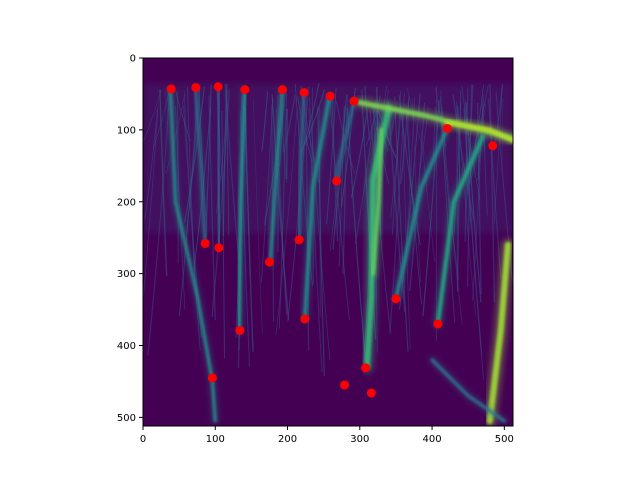 The height and width of the screenshot is (480, 640). Describe the element at coordinates (126, 274) in the screenshot. I see `y-tick-label: 300` at that location.